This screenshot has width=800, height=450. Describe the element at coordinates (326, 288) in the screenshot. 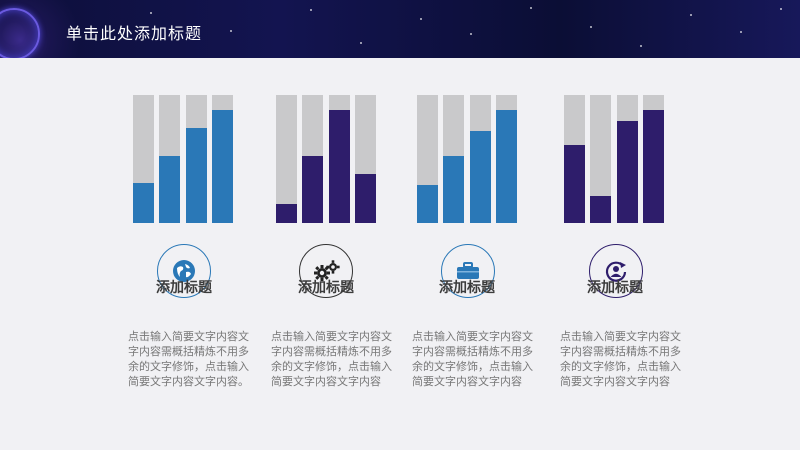

I see `card-title-2: 添加标题` at that location.